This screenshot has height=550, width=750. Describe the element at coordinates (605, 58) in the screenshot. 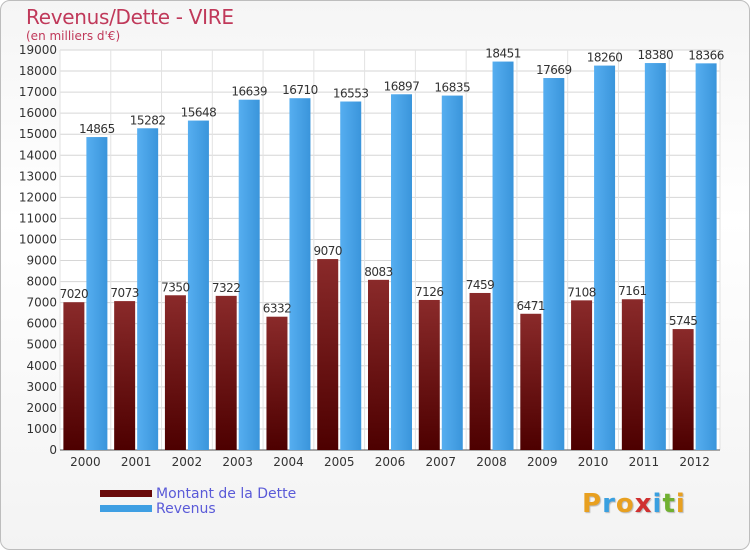

I see `data-label-revenus: 18260` at that location.